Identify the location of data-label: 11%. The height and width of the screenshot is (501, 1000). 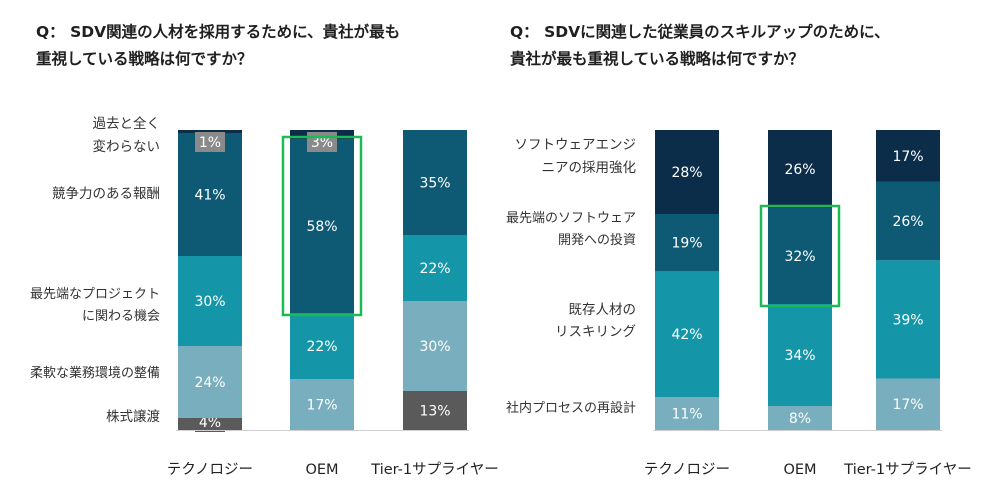
(686, 415).